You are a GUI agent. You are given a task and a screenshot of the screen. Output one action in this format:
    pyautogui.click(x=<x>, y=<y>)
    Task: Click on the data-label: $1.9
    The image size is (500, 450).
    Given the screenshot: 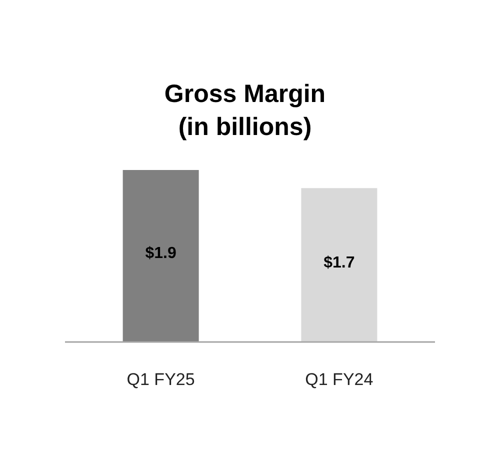 What is the action you would take?
    pyautogui.click(x=160, y=253)
    